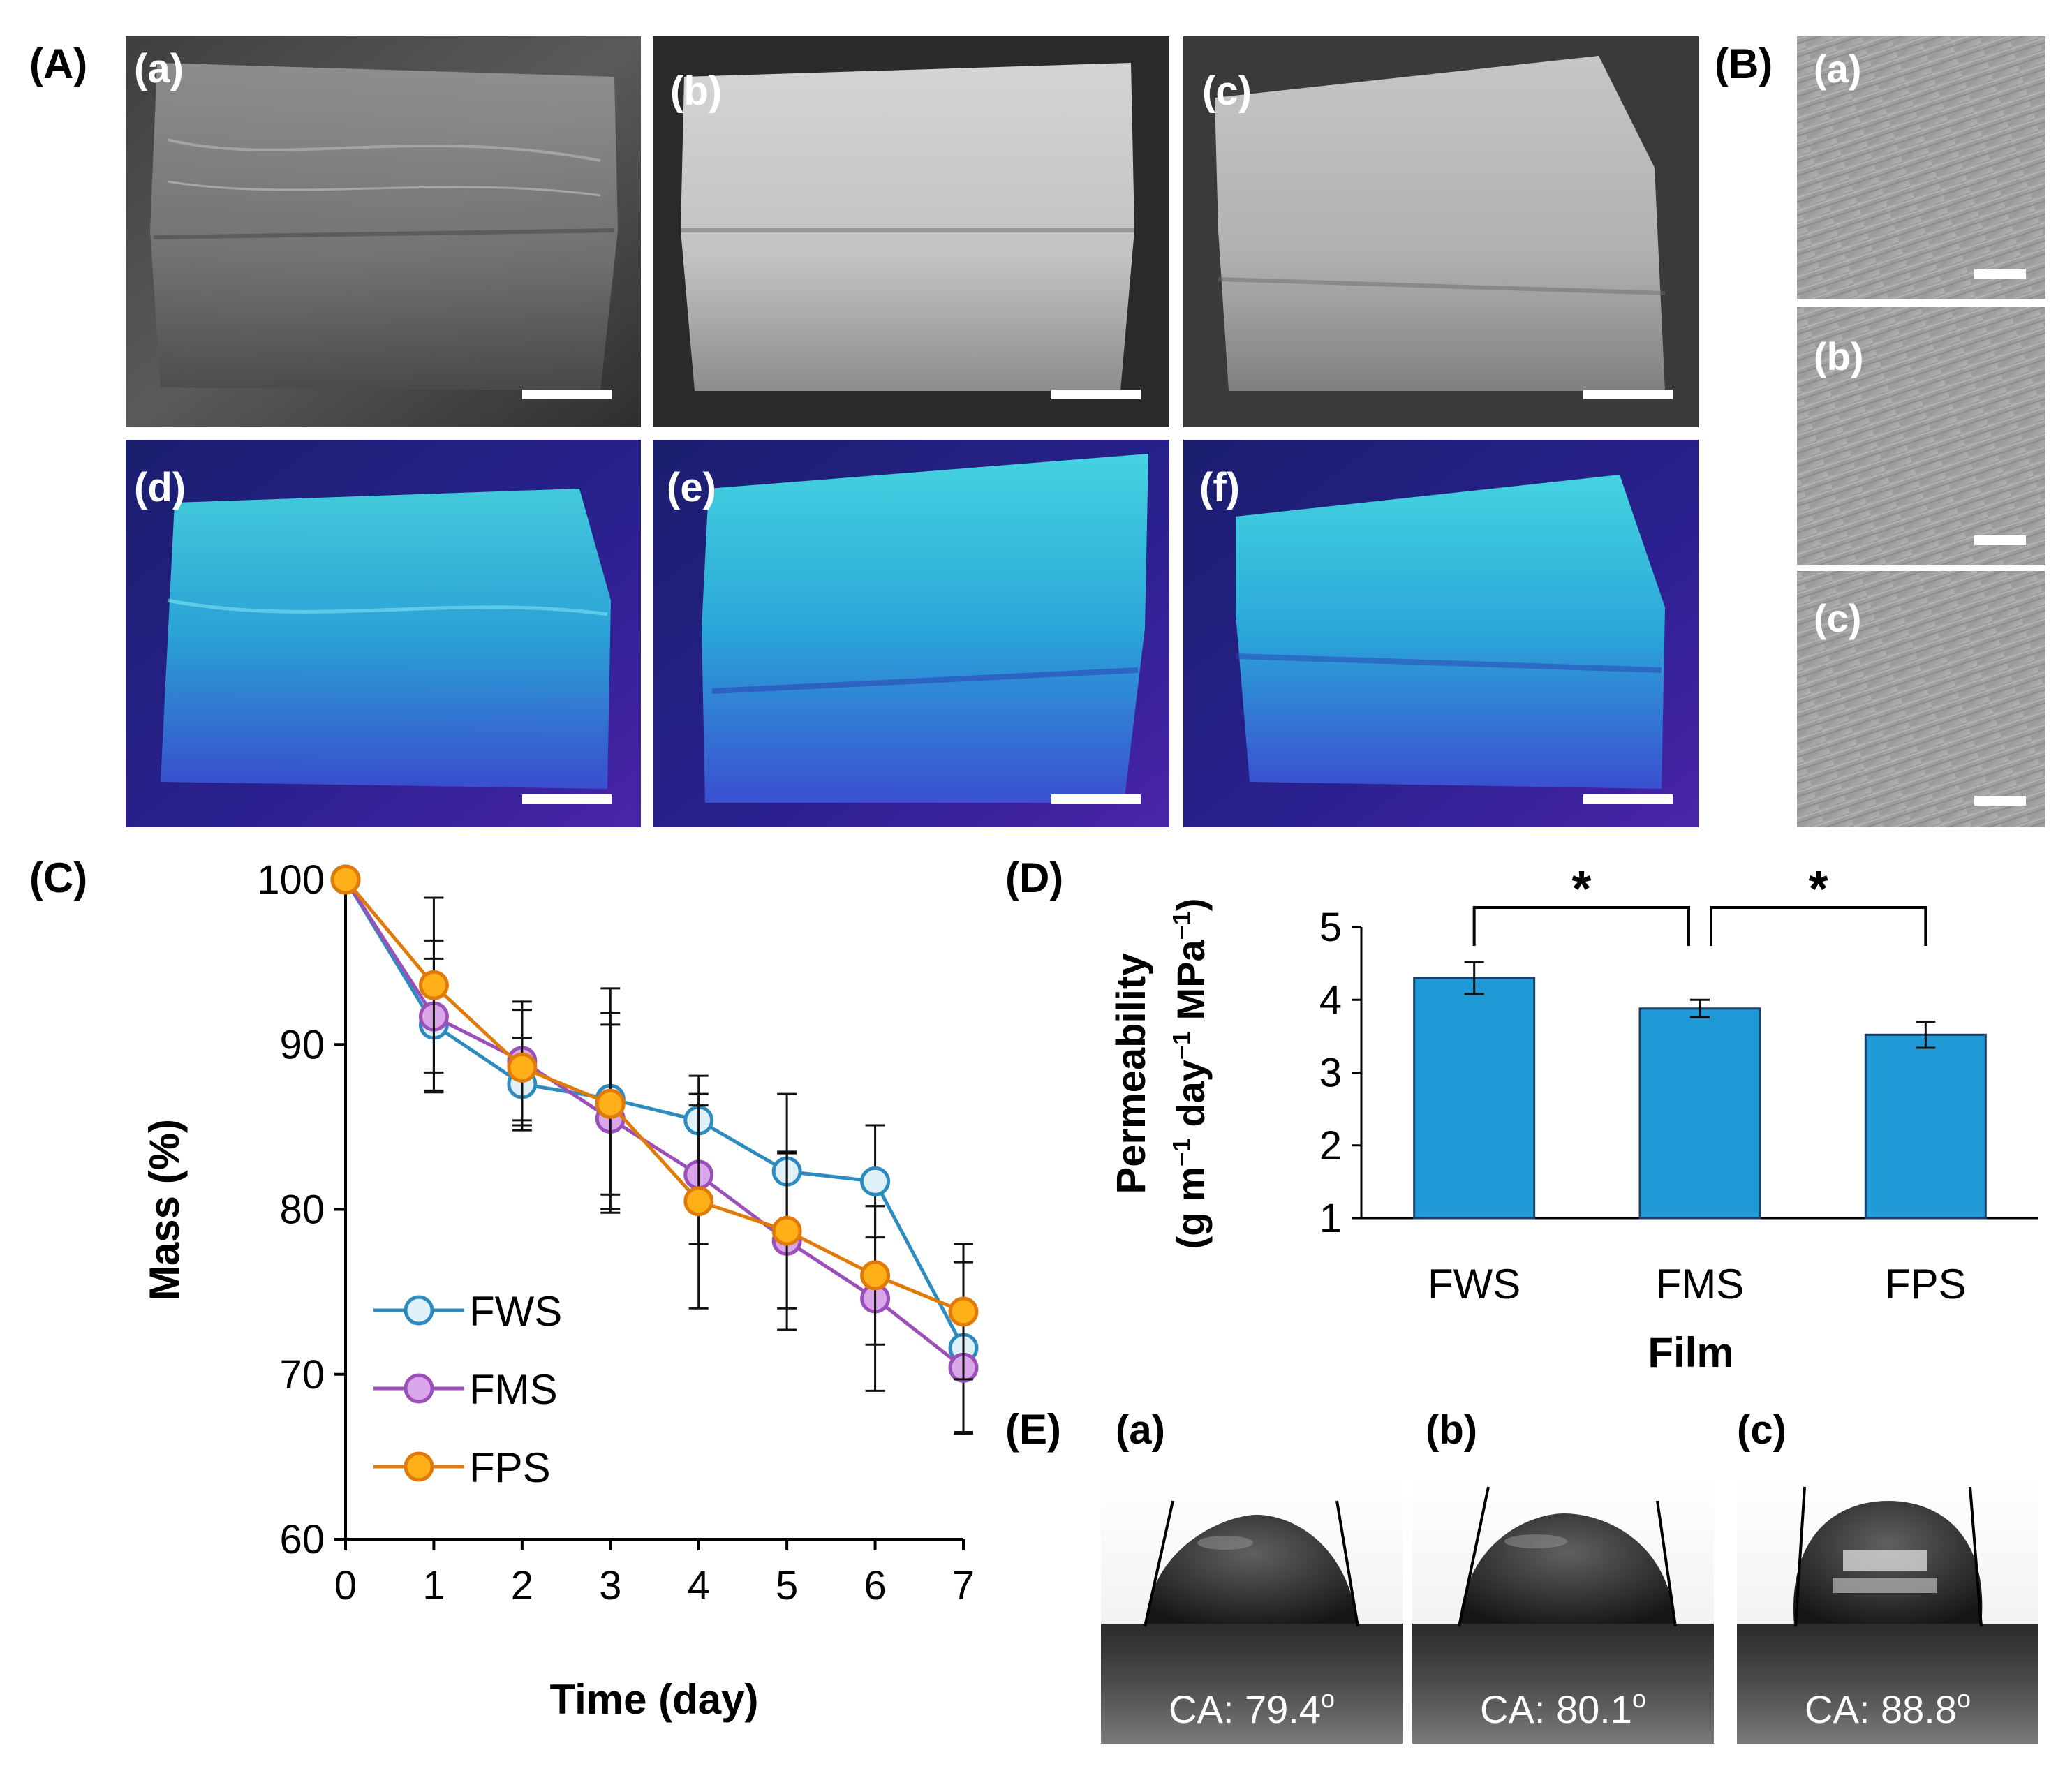 This screenshot has width=2072, height=1771. Describe the element at coordinates (1330, 927) in the screenshot. I see `y-tick-label: 5` at that location.